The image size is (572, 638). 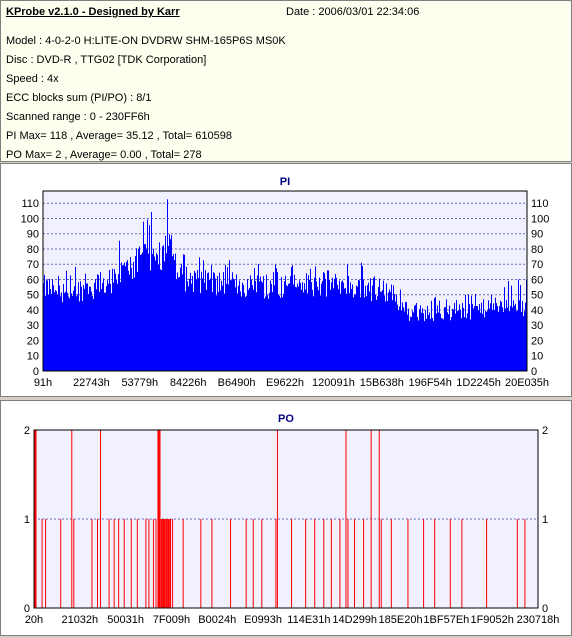 What do you see at coordinates (263, 620) in the screenshot?
I see `x-tick-label: E0993h` at bounding box center [263, 620].